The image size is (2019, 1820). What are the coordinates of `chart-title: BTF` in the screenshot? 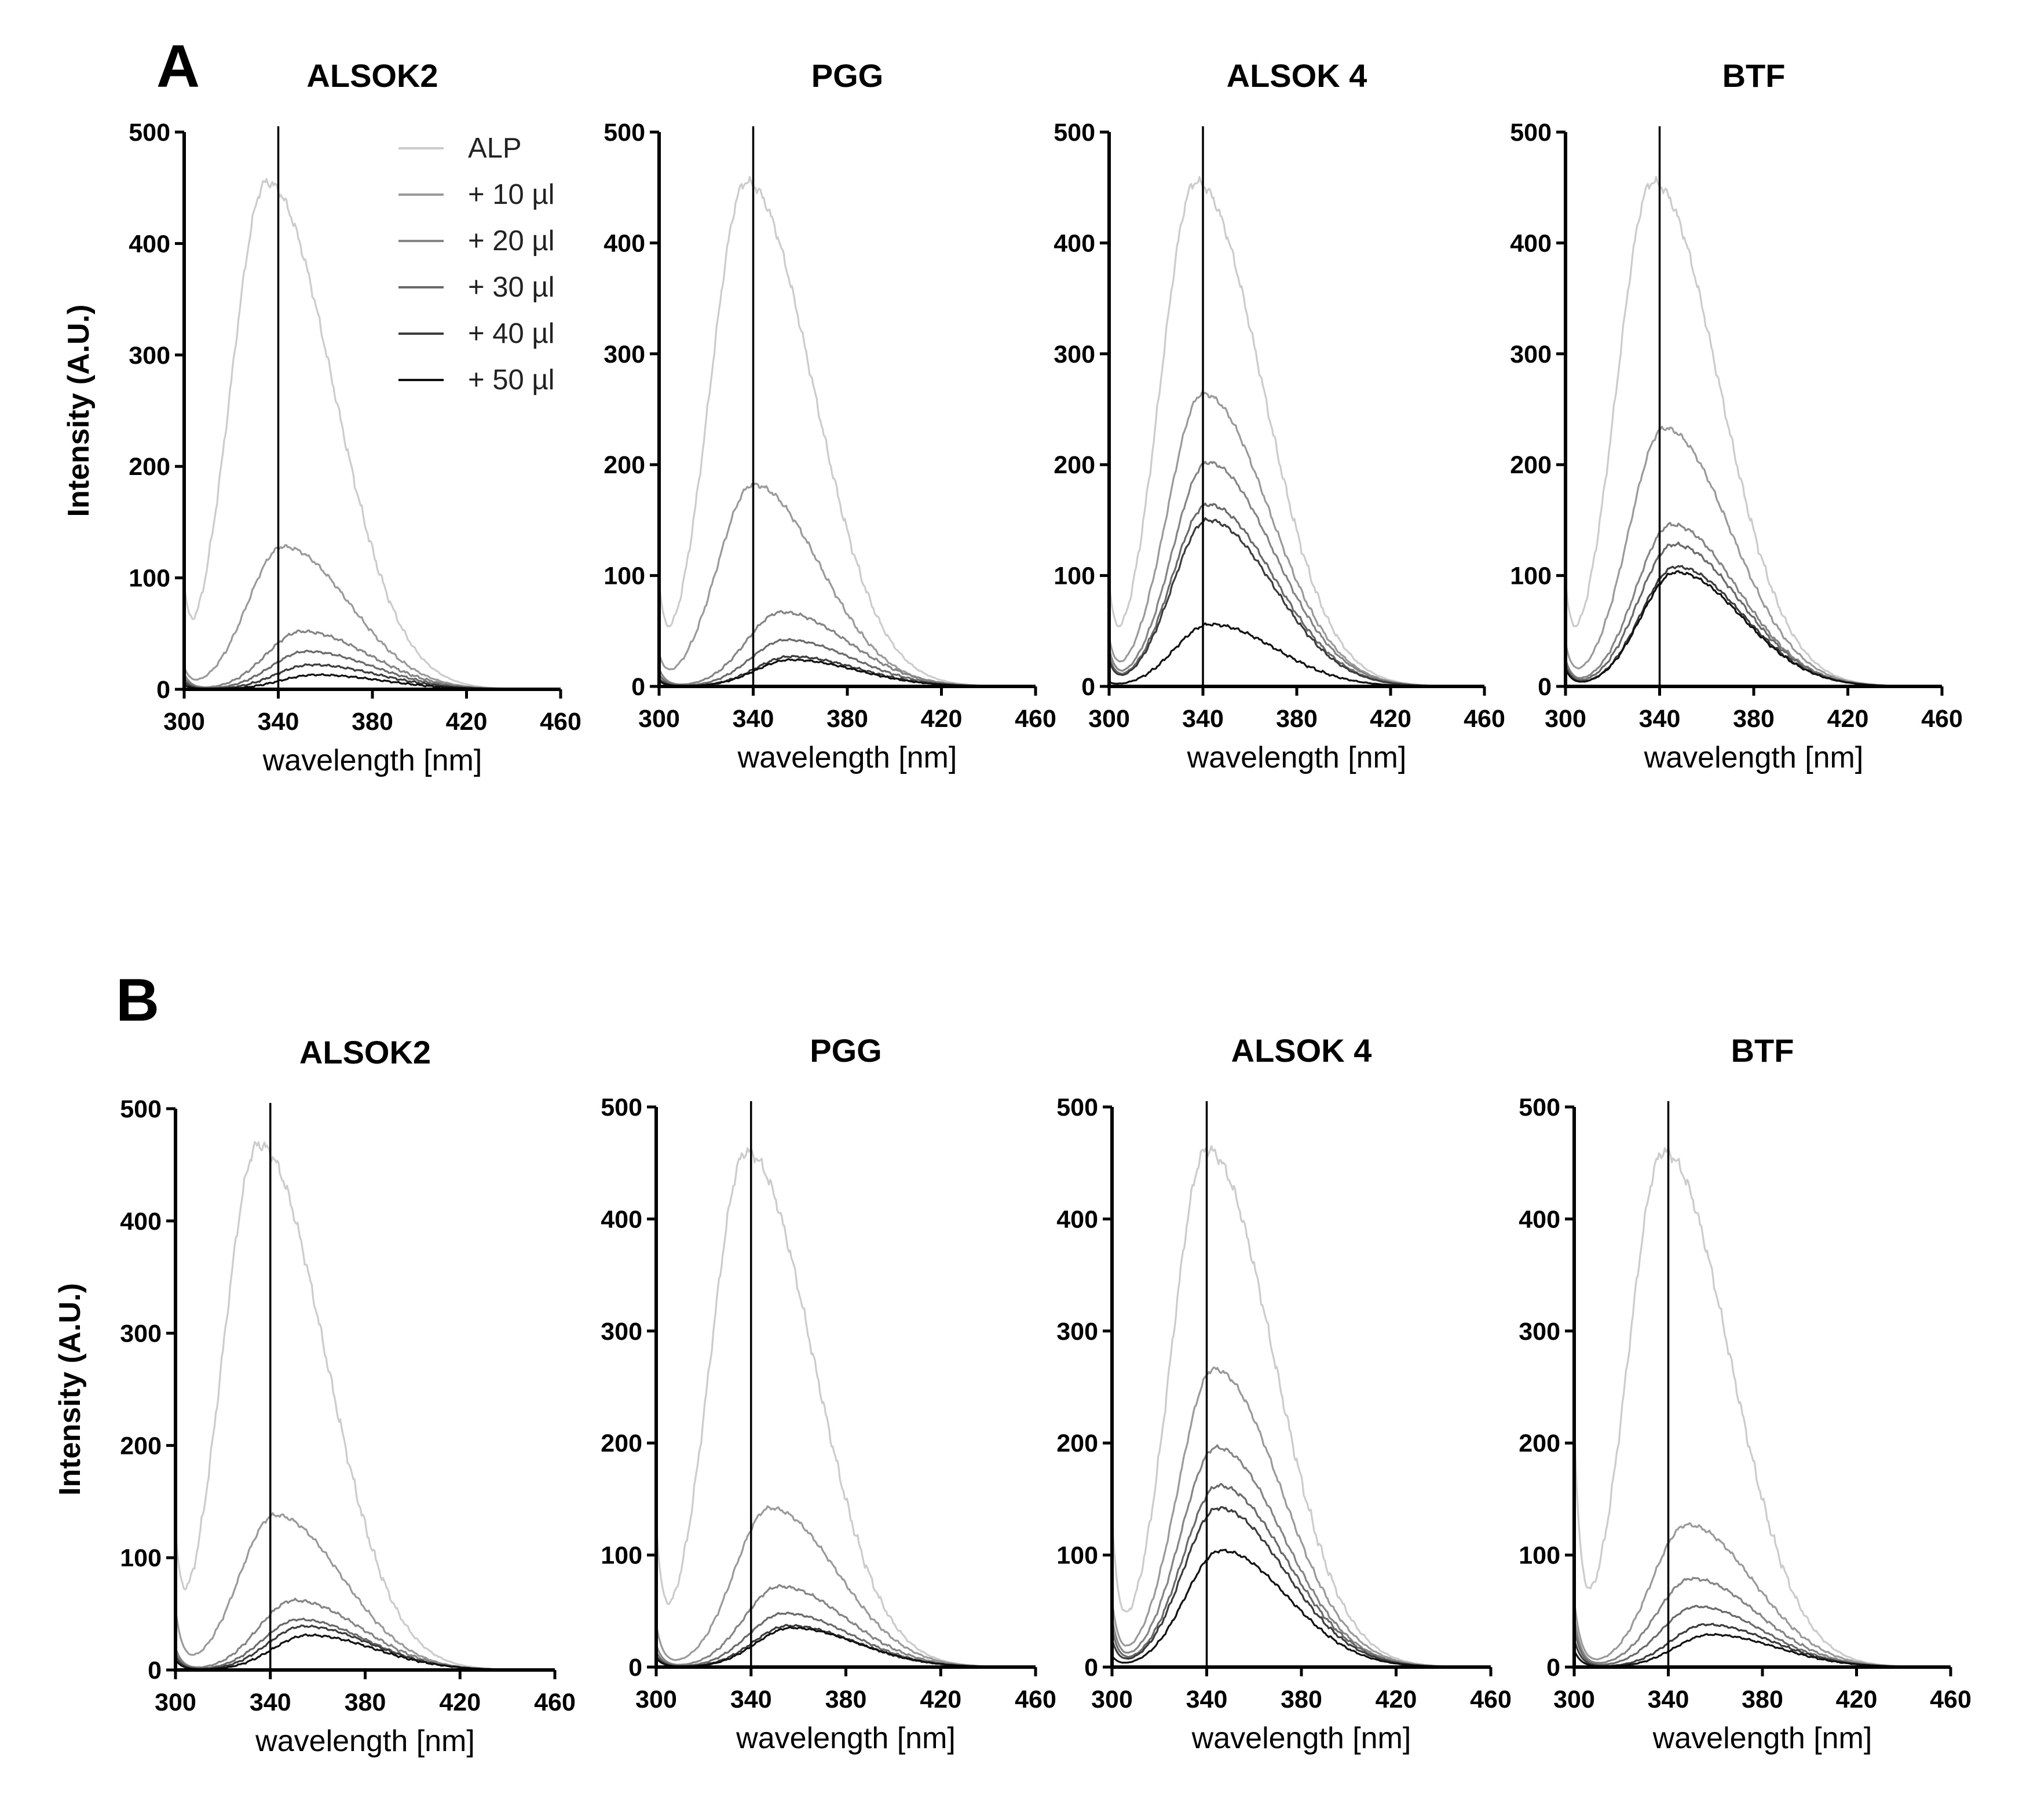 It's located at (1754, 75).